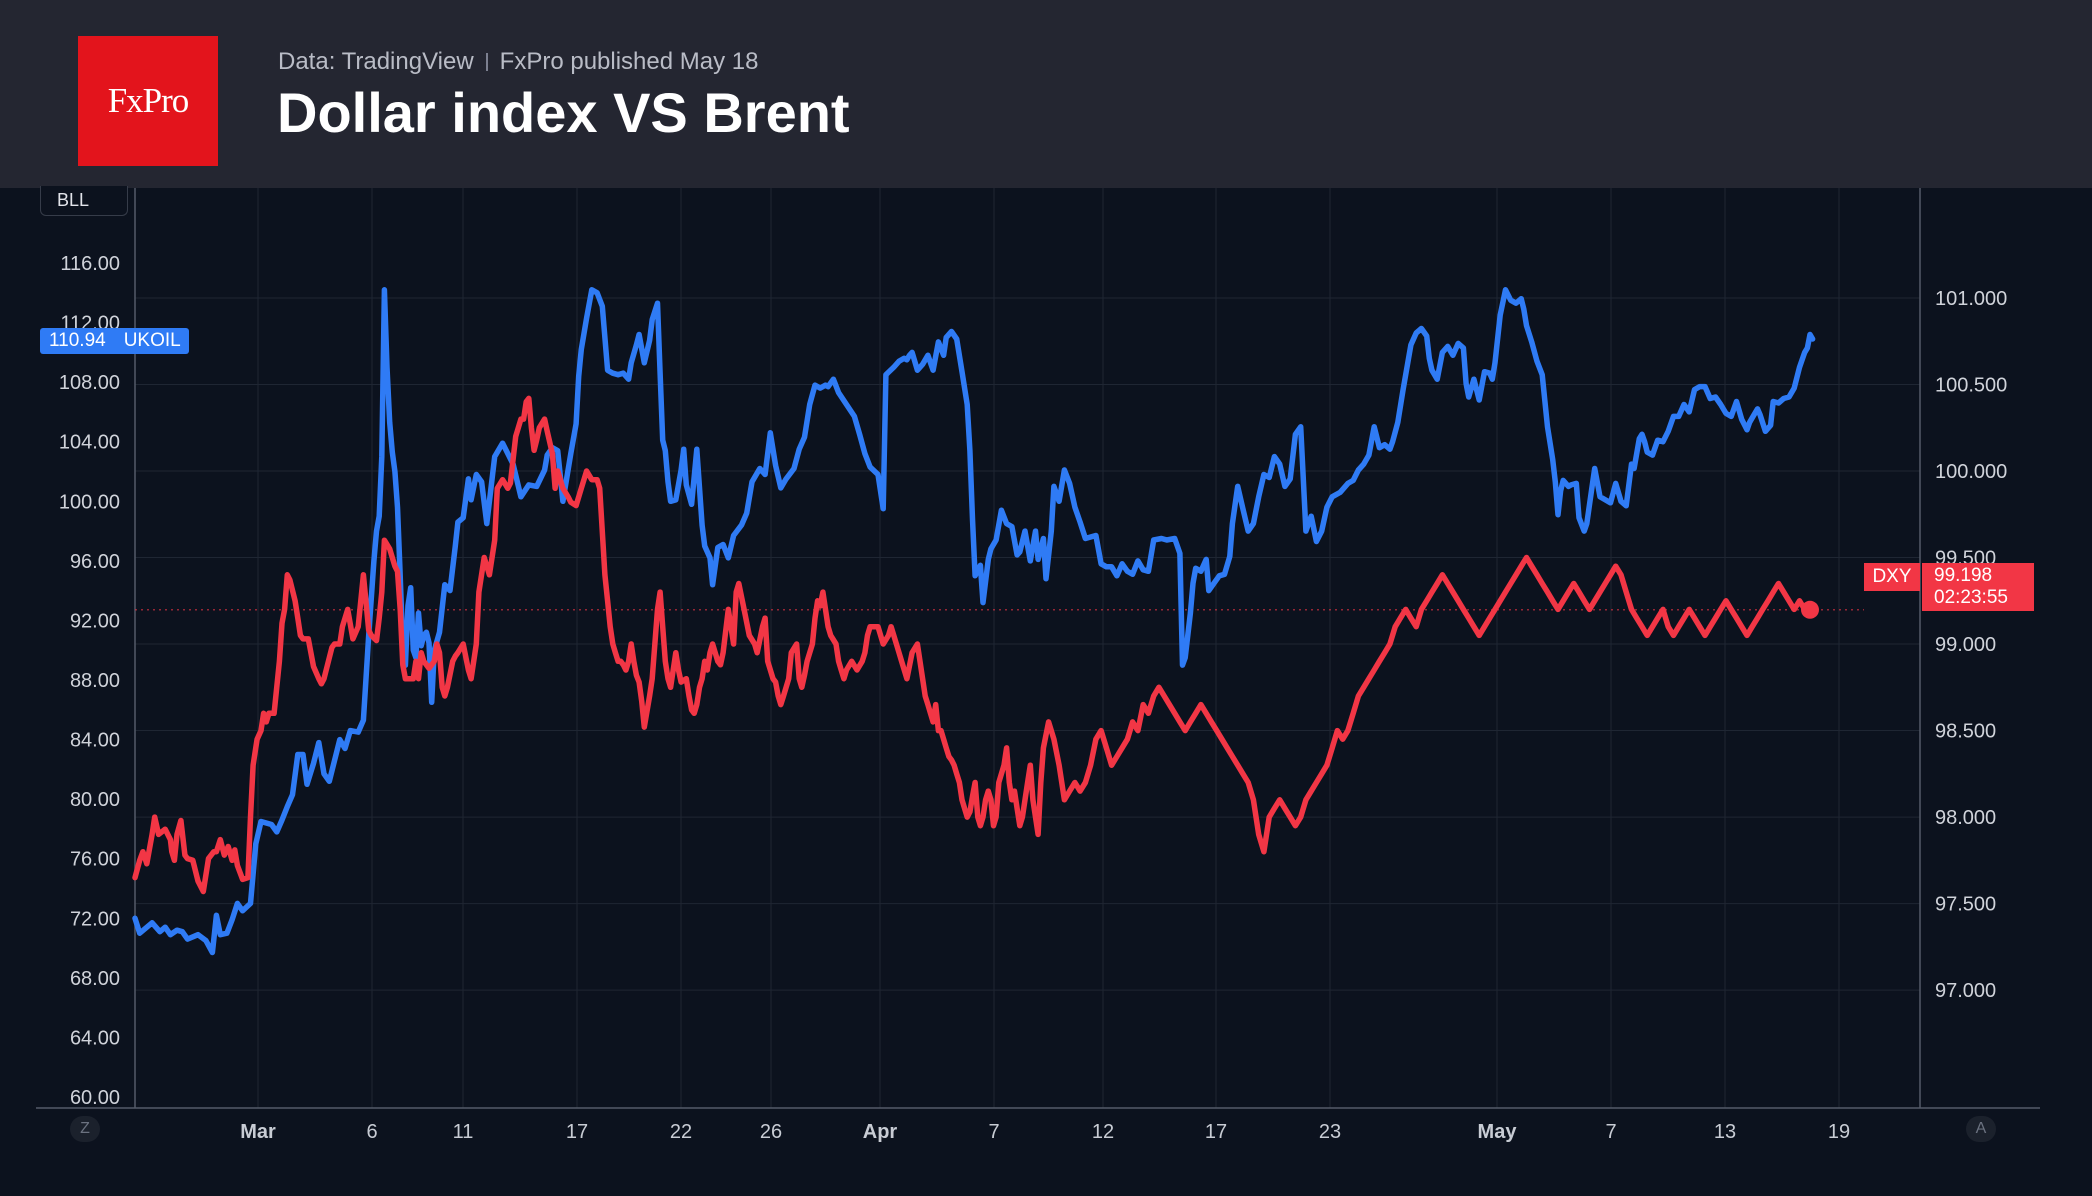 The height and width of the screenshot is (1196, 2092). I want to click on ukoil-label: UKOIL, so click(152, 340).